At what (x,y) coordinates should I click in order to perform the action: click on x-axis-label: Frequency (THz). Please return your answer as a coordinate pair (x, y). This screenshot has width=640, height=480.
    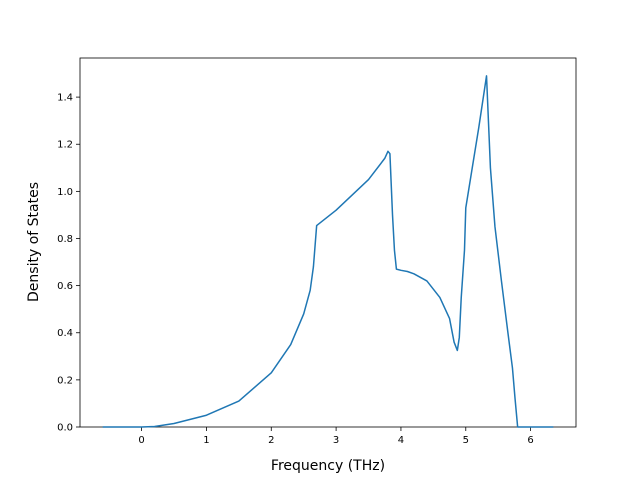
    Looking at the image, I should click on (328, 466).